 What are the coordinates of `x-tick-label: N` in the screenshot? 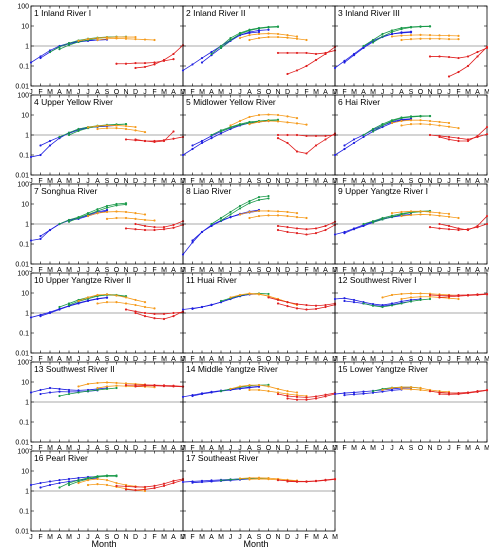 It's located at (125, 92).